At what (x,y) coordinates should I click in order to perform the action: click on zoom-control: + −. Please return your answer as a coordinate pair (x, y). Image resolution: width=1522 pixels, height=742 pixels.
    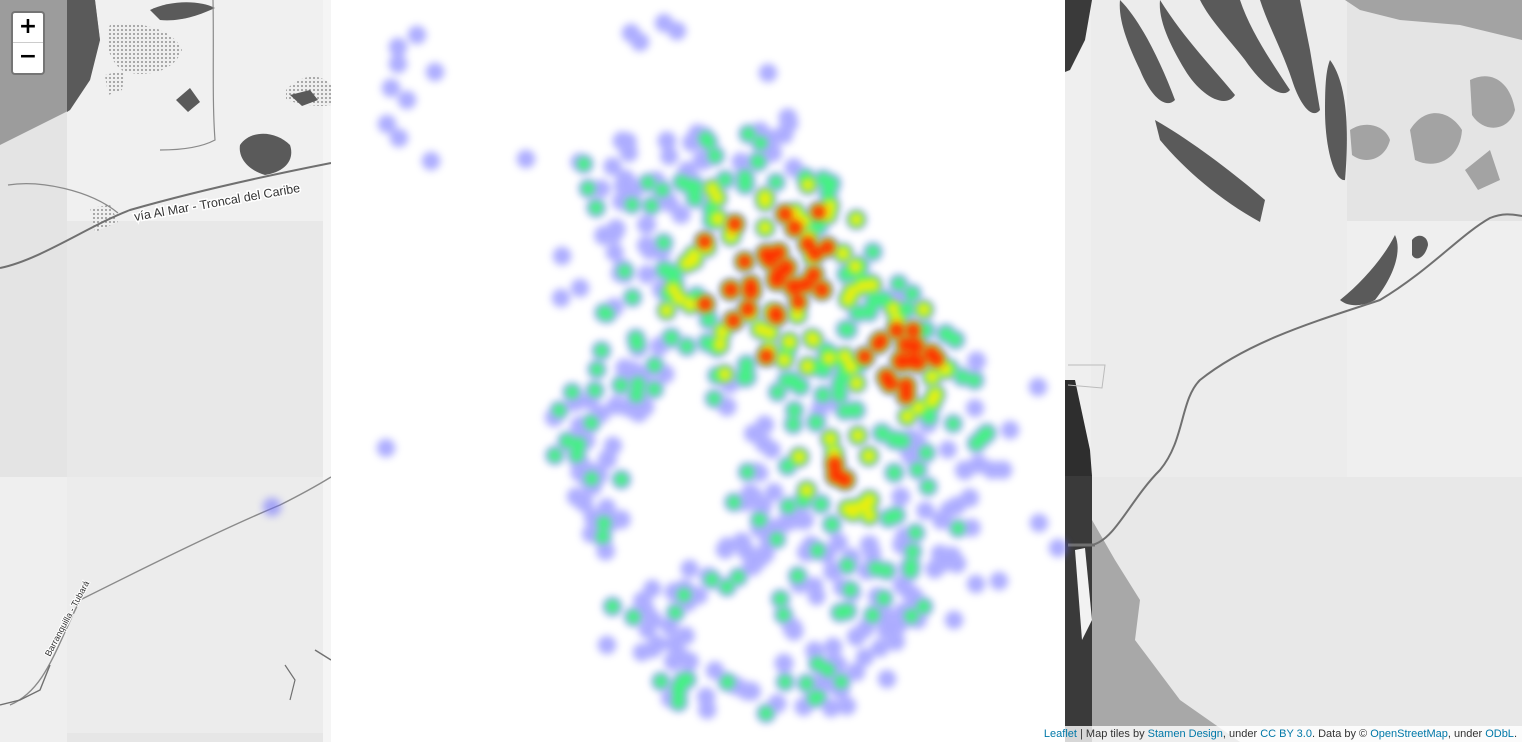
    Looking at the image, I should click on (28, 43).